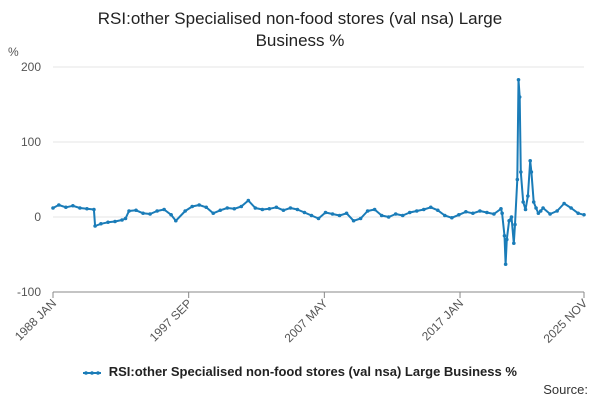 The width and height of the screenshot is (600, 400). What do you see at coordinates (566, 321) in the screenshot?
I see `x-tick-label: 2025 NOV` at bounding box center [566, 321].